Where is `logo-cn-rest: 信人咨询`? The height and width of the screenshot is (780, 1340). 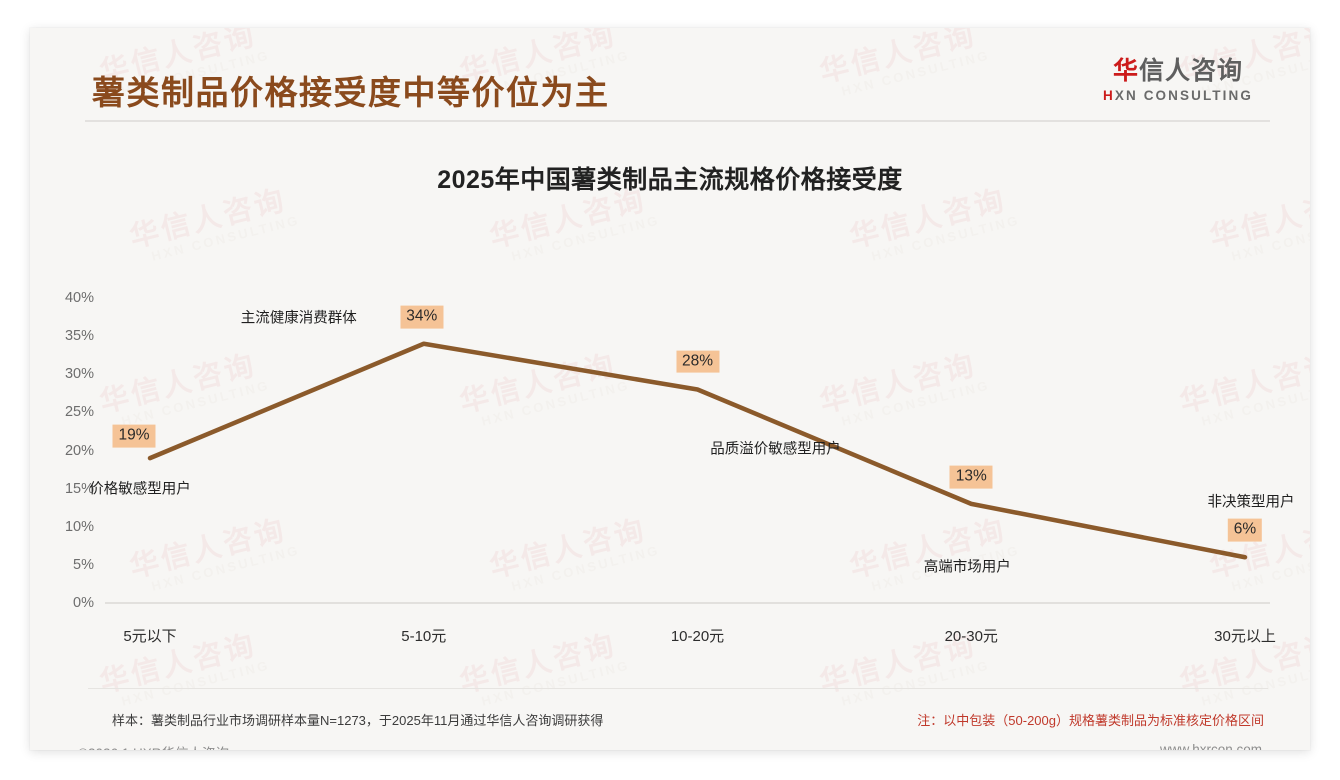 logo-cn-rest: 信人咨询 is located at coordinates (1191, 71).